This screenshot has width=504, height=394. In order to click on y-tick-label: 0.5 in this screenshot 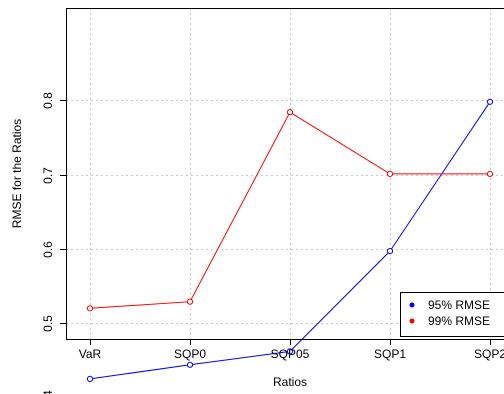, I will do `click(48, 323)`.